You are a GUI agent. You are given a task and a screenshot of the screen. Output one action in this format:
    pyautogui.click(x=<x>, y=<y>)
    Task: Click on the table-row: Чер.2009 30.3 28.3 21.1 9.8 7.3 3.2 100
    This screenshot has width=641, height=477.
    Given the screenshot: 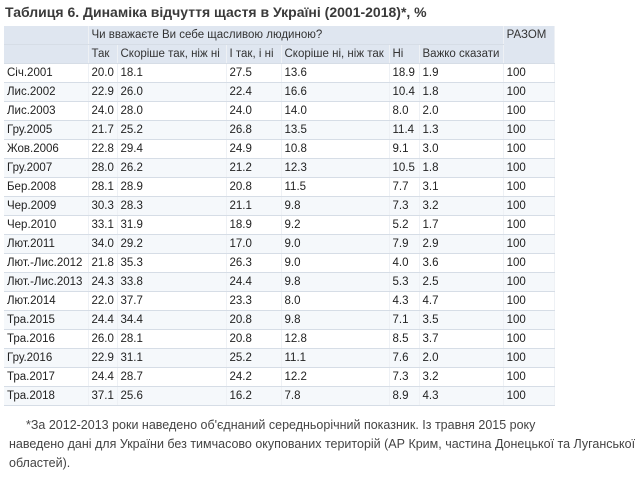 What is the action you would take?
    pyautogui.click(x=279, y=206)
    